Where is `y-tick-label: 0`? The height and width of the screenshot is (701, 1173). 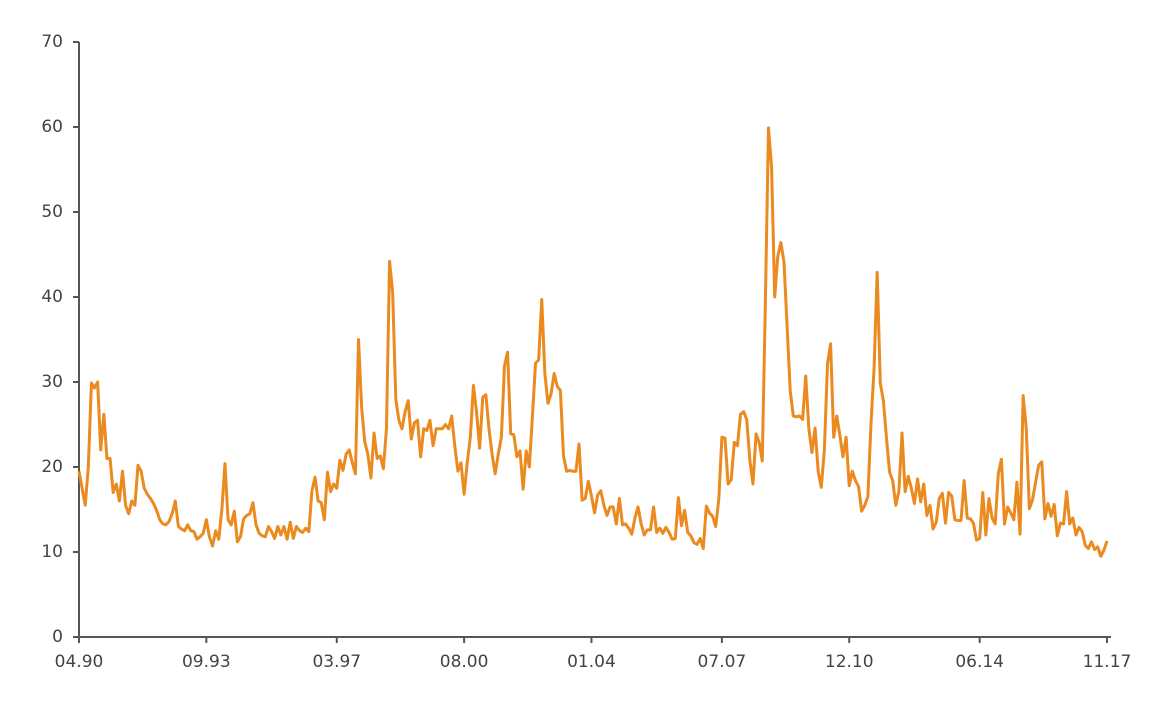
y-tick-label: 0 is located at coordinates (57, 637).